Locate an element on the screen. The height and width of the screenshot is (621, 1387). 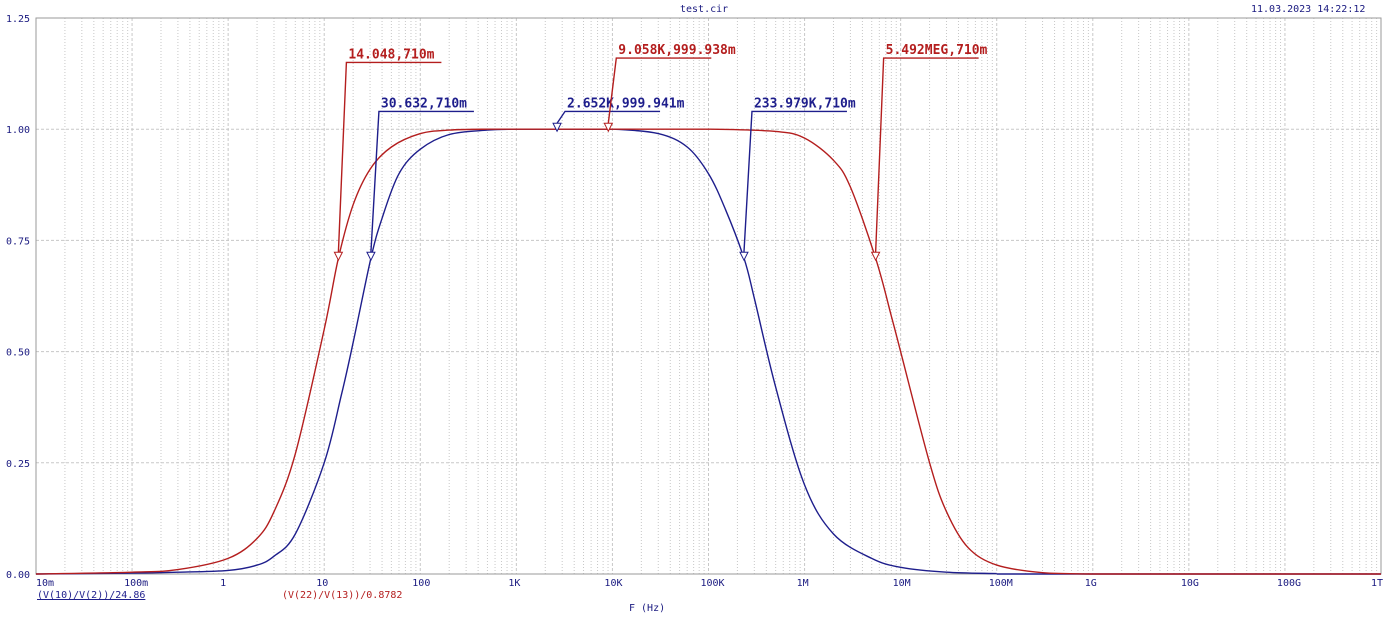
x-tick-label: 1G is located at coordinates (1091, 583).